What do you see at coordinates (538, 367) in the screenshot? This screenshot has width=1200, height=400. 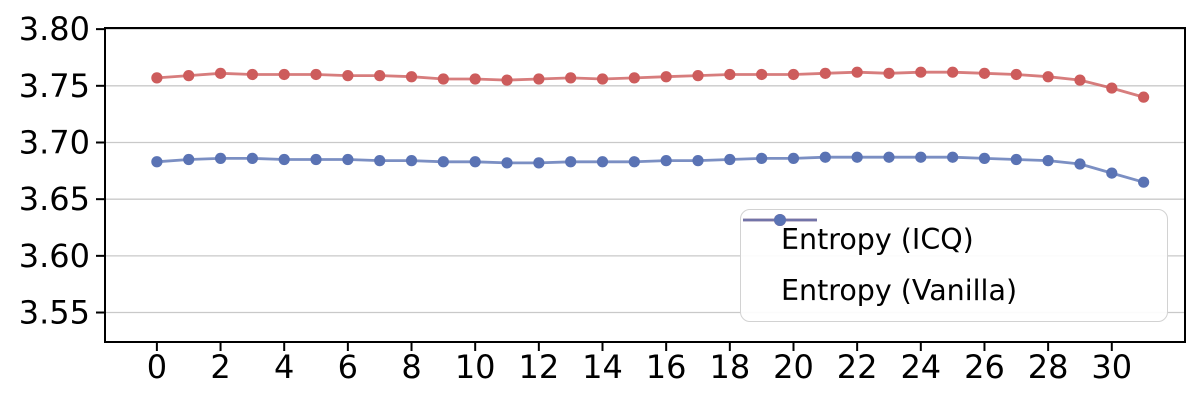 I see `x-tick-label: 12` at bounding box center [538, 367].